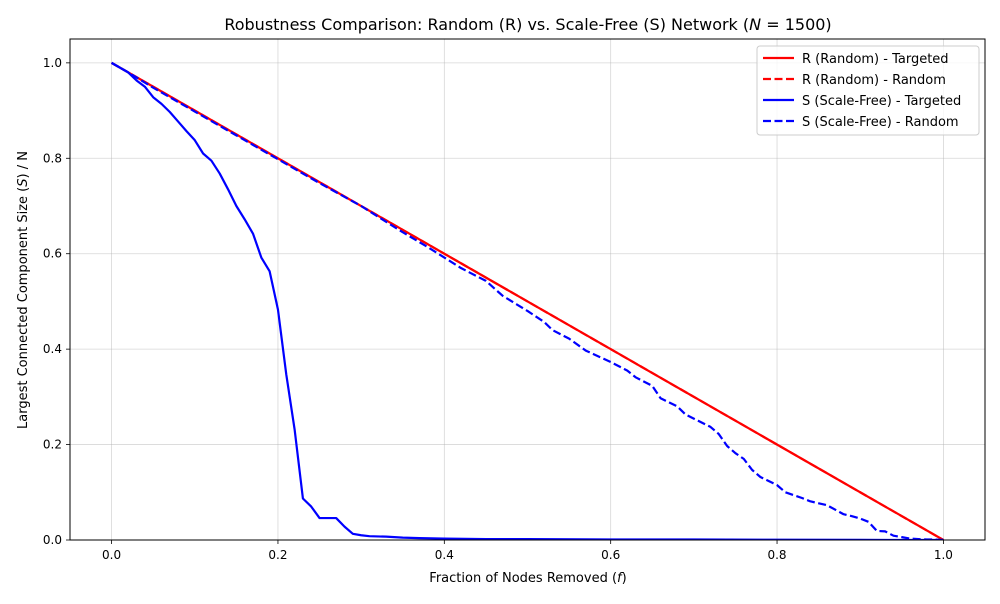 The width and height of the screenshot is (1000, 604). Describe the element at coordinates (52, 349) in the screenshot. I see `y-tick-label-2: 0.4` at that location.